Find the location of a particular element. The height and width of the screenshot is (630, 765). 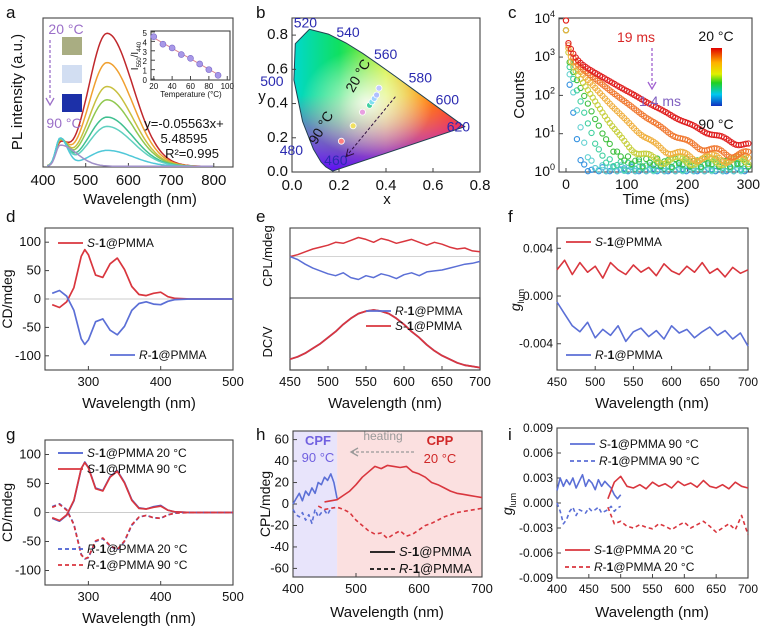

x-tick-label: 0.6 is located at coordinates (433, 185).